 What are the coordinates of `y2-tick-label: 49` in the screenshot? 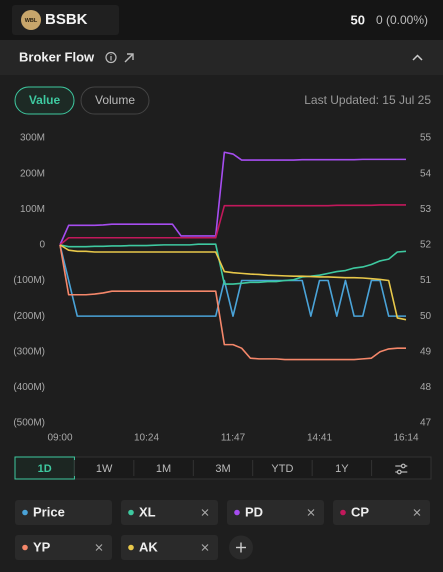 It's located at (426, 351).